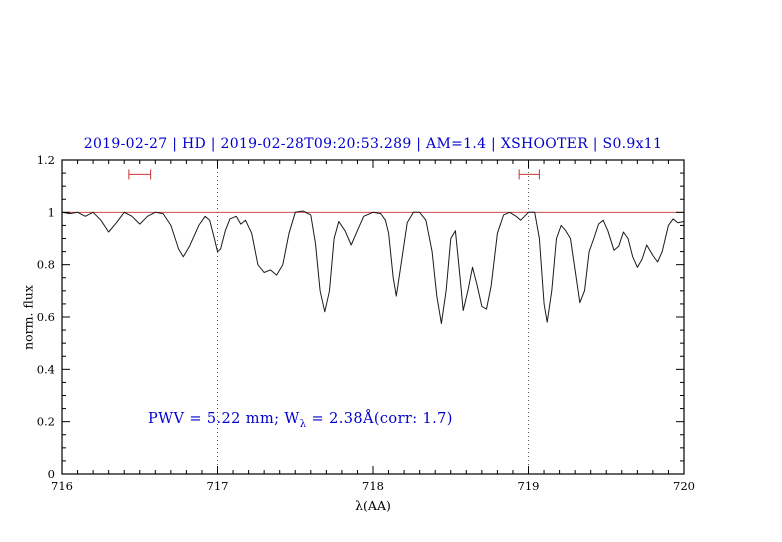 This screenshot has width=782, height=542. Describe the element at coordinates (303, 424) in the screenshot. I see `annotation-lambda-subscript: λ` at that location.